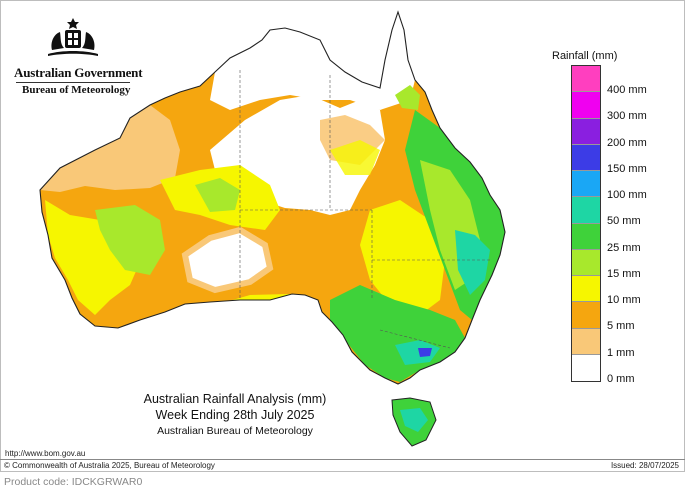 Image resolution: width=685 pixels, height=491 pixels. Describe the element at coordinates (621, 352) in the screenshot. I see `legend-label: 1 mm` at that location.